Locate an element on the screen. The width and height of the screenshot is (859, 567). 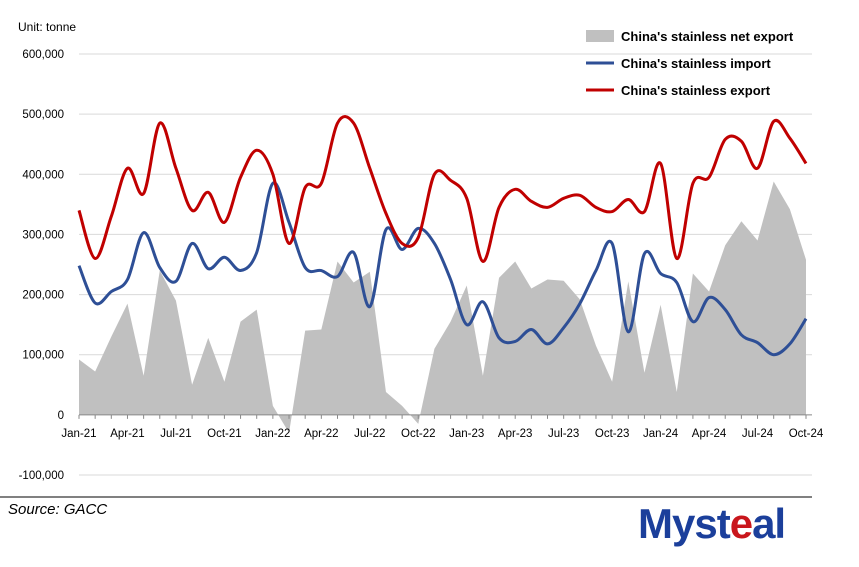
zero-axis is located at coordinates (445, 416).